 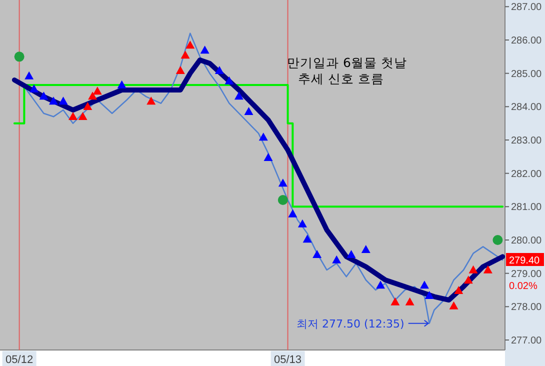 I want to click on y-tick-label: 282.00, so click(x=526, y=174).